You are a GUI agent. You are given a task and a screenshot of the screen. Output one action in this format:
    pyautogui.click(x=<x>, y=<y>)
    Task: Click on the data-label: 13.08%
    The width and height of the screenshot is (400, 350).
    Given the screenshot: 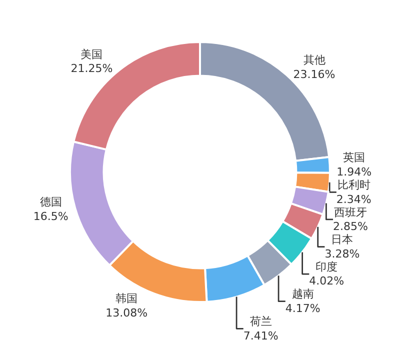 What is the action you would take?
    pyautogui.click(x=127, y=313)
    